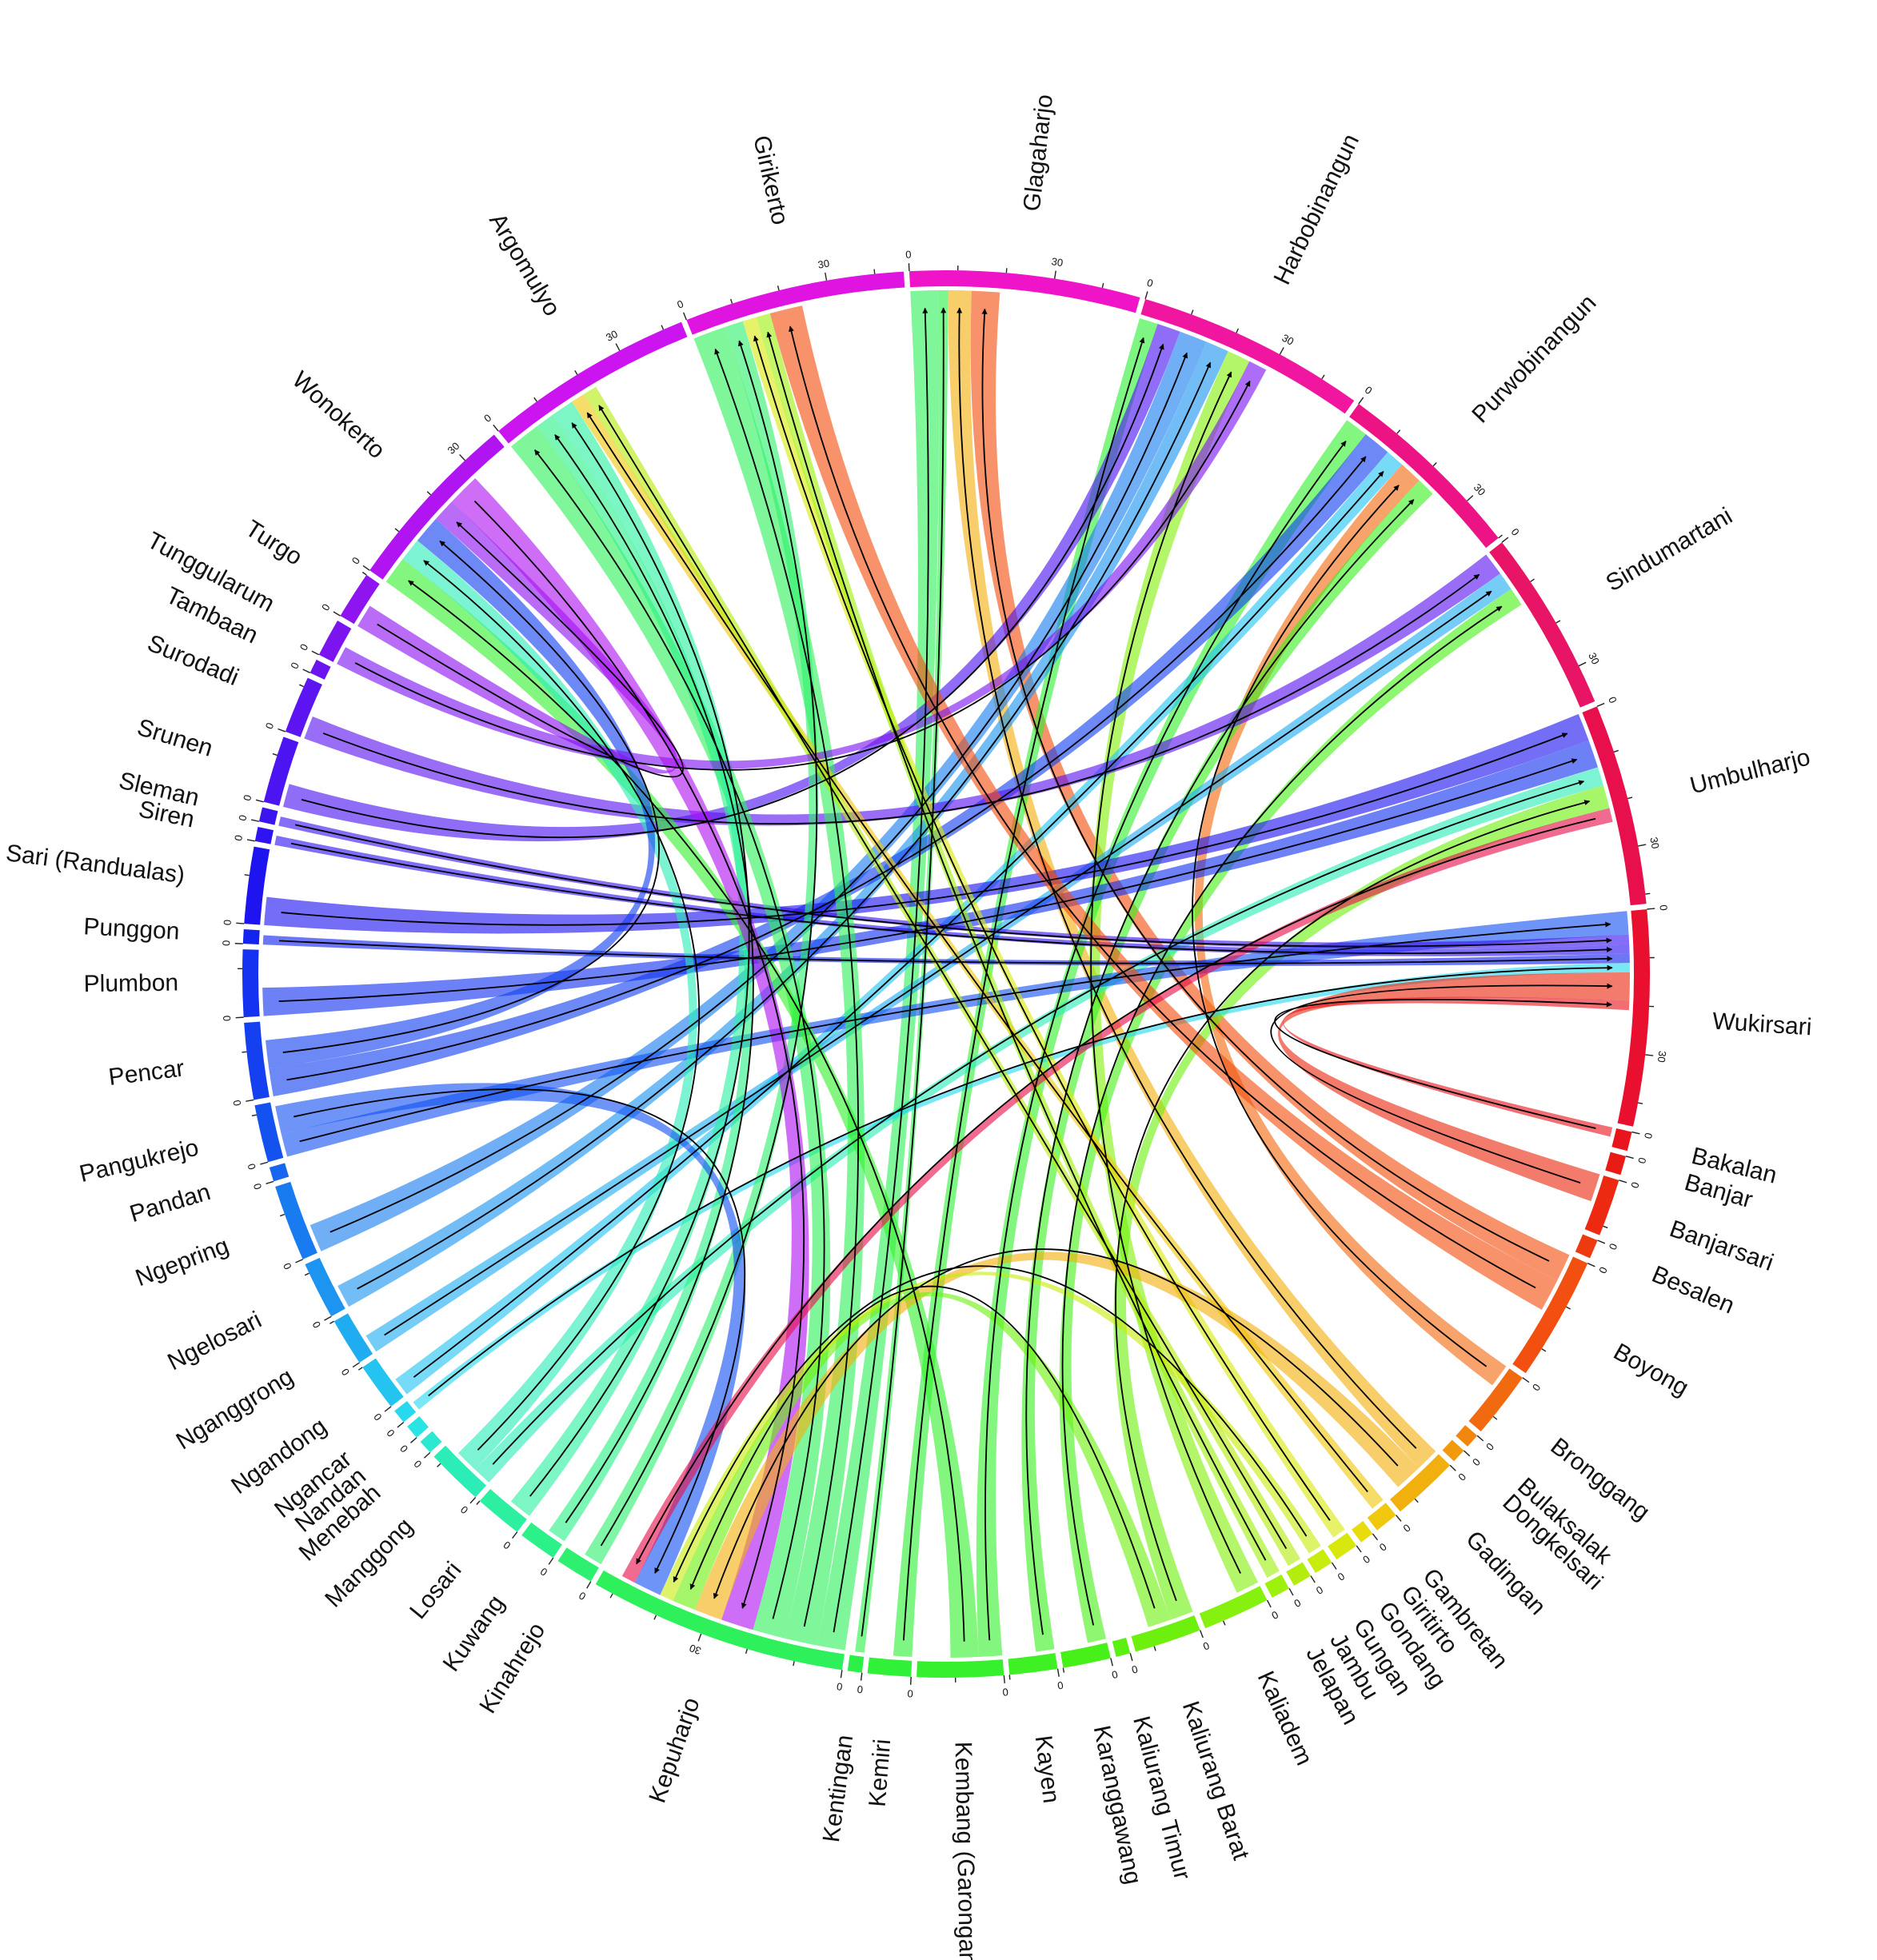 The height and width of the screenshot is (1960, 1877). What do you see at coordinates (405, 1412) in the screenshot?
I see `segment-arc-ngancar` at bounding box center [405, 1412].